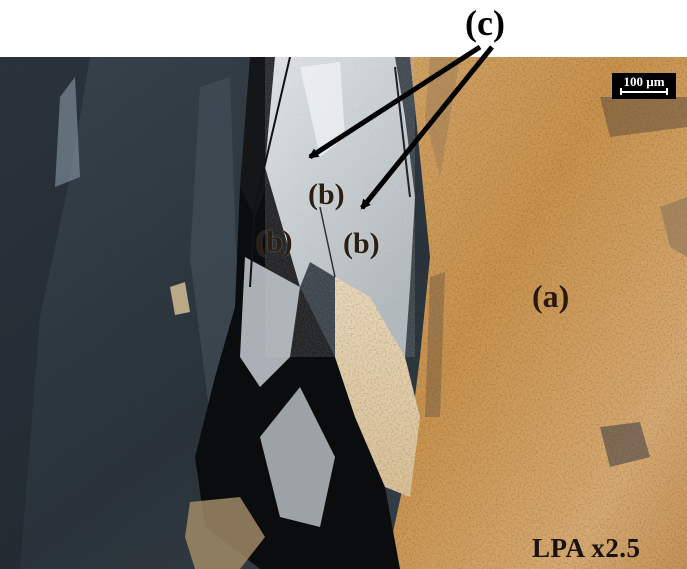 This screenshot has height=569, width=687. I want to click on scale-bar-line, so click(644, 92).